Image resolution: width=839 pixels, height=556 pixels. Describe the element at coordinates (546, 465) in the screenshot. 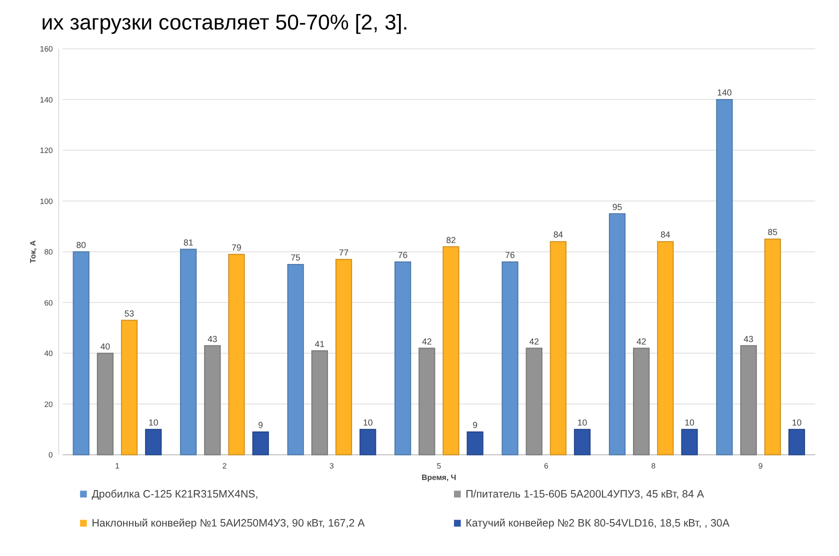

I see `x-tick-label: 6` at that location.